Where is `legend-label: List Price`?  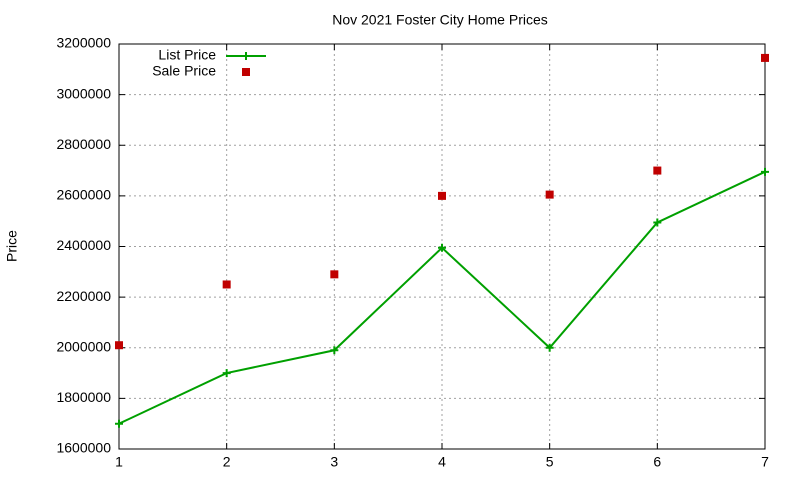
legend-label: List Price is located at coordinates (187, 55).